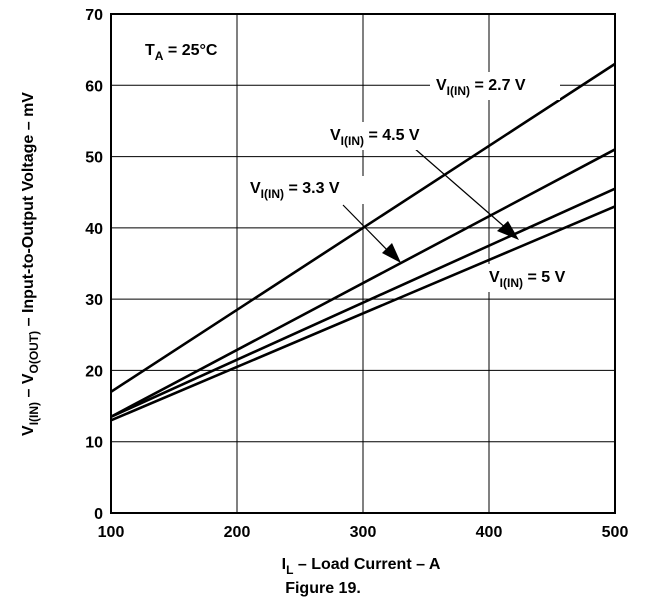 This screenshot has width=646, height=614. Describe the element at coordinates (323, 588) in the screenshot. I see `figure-caption: Figure 19.` at that location.